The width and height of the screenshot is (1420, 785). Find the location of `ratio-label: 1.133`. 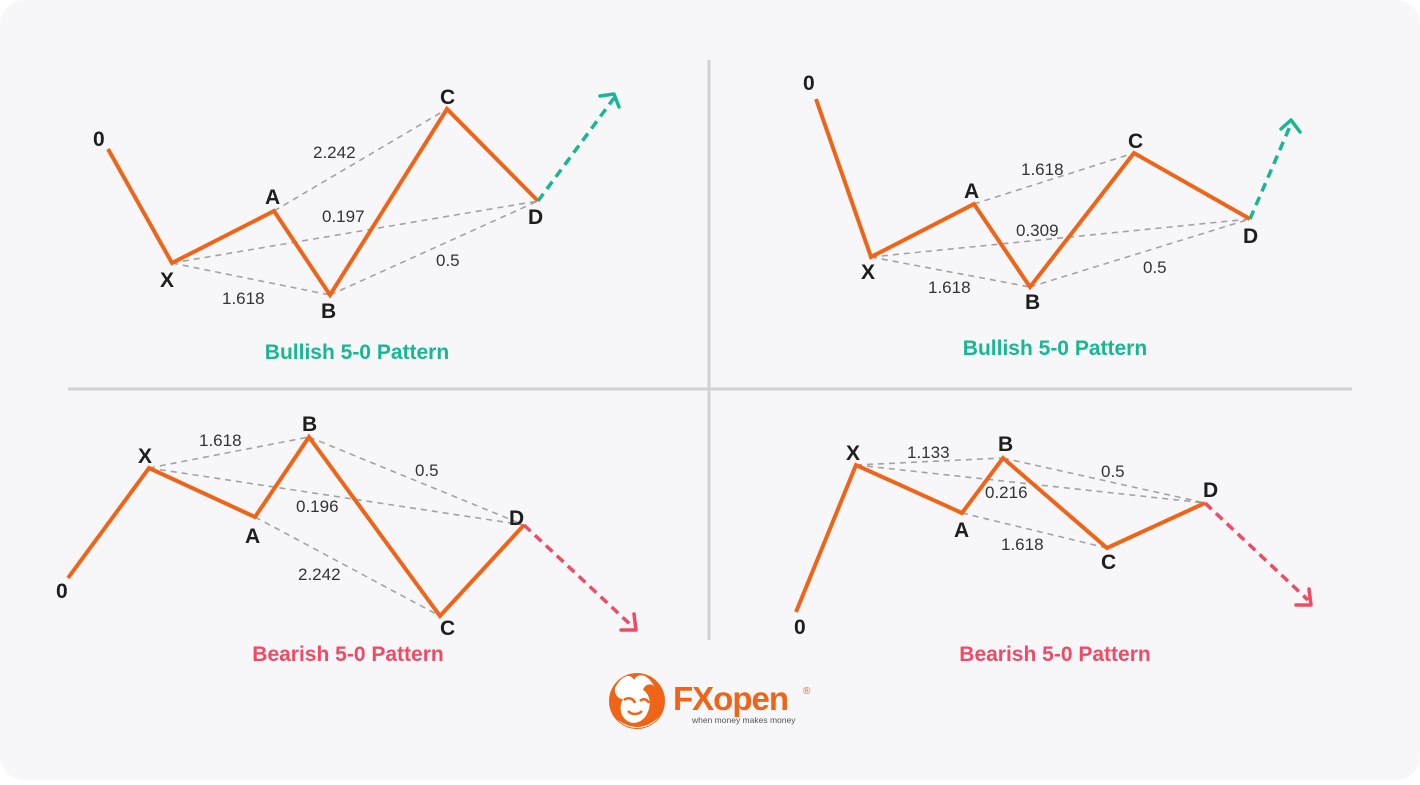

ratio-label: 1.133 is located at coordinates (928, 452).